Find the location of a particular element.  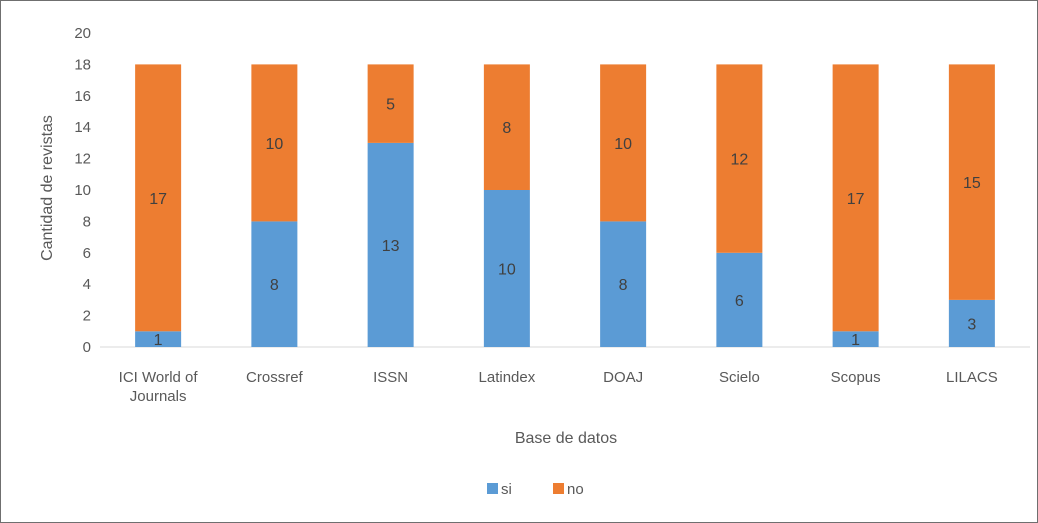

y-tick-label: 20 is located at coordinates (82, 33).